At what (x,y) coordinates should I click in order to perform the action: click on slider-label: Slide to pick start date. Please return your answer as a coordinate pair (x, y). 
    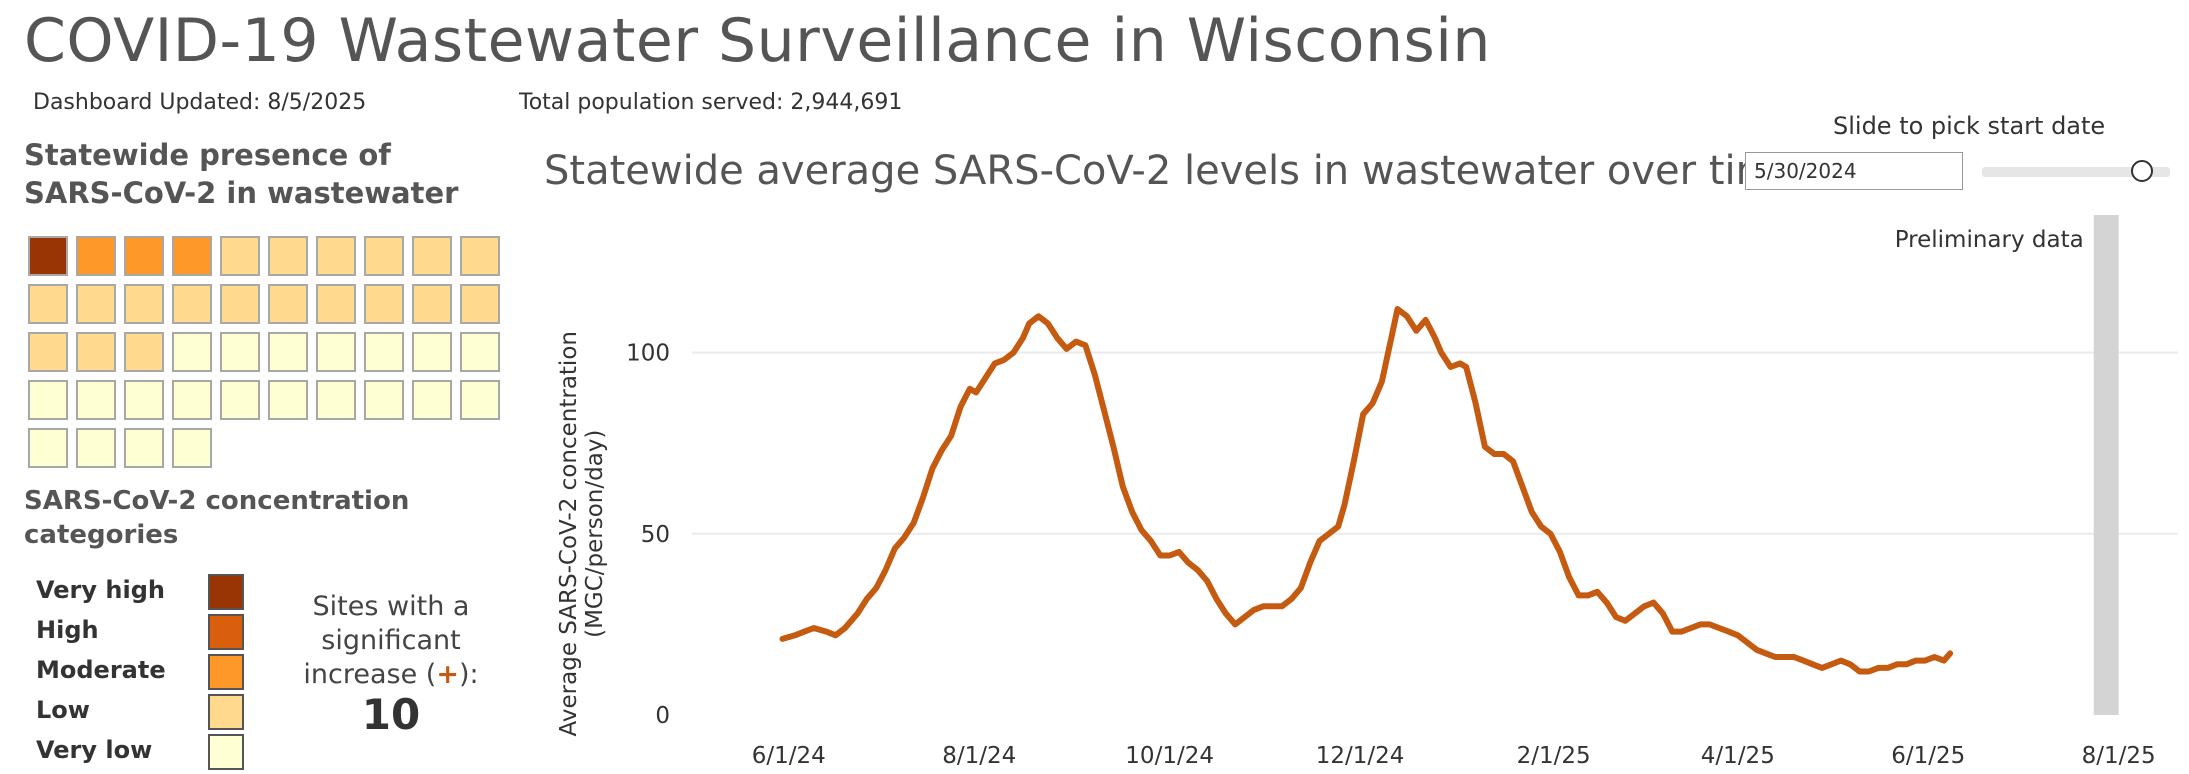
    Looking at the image, I should click on (1969, 126).